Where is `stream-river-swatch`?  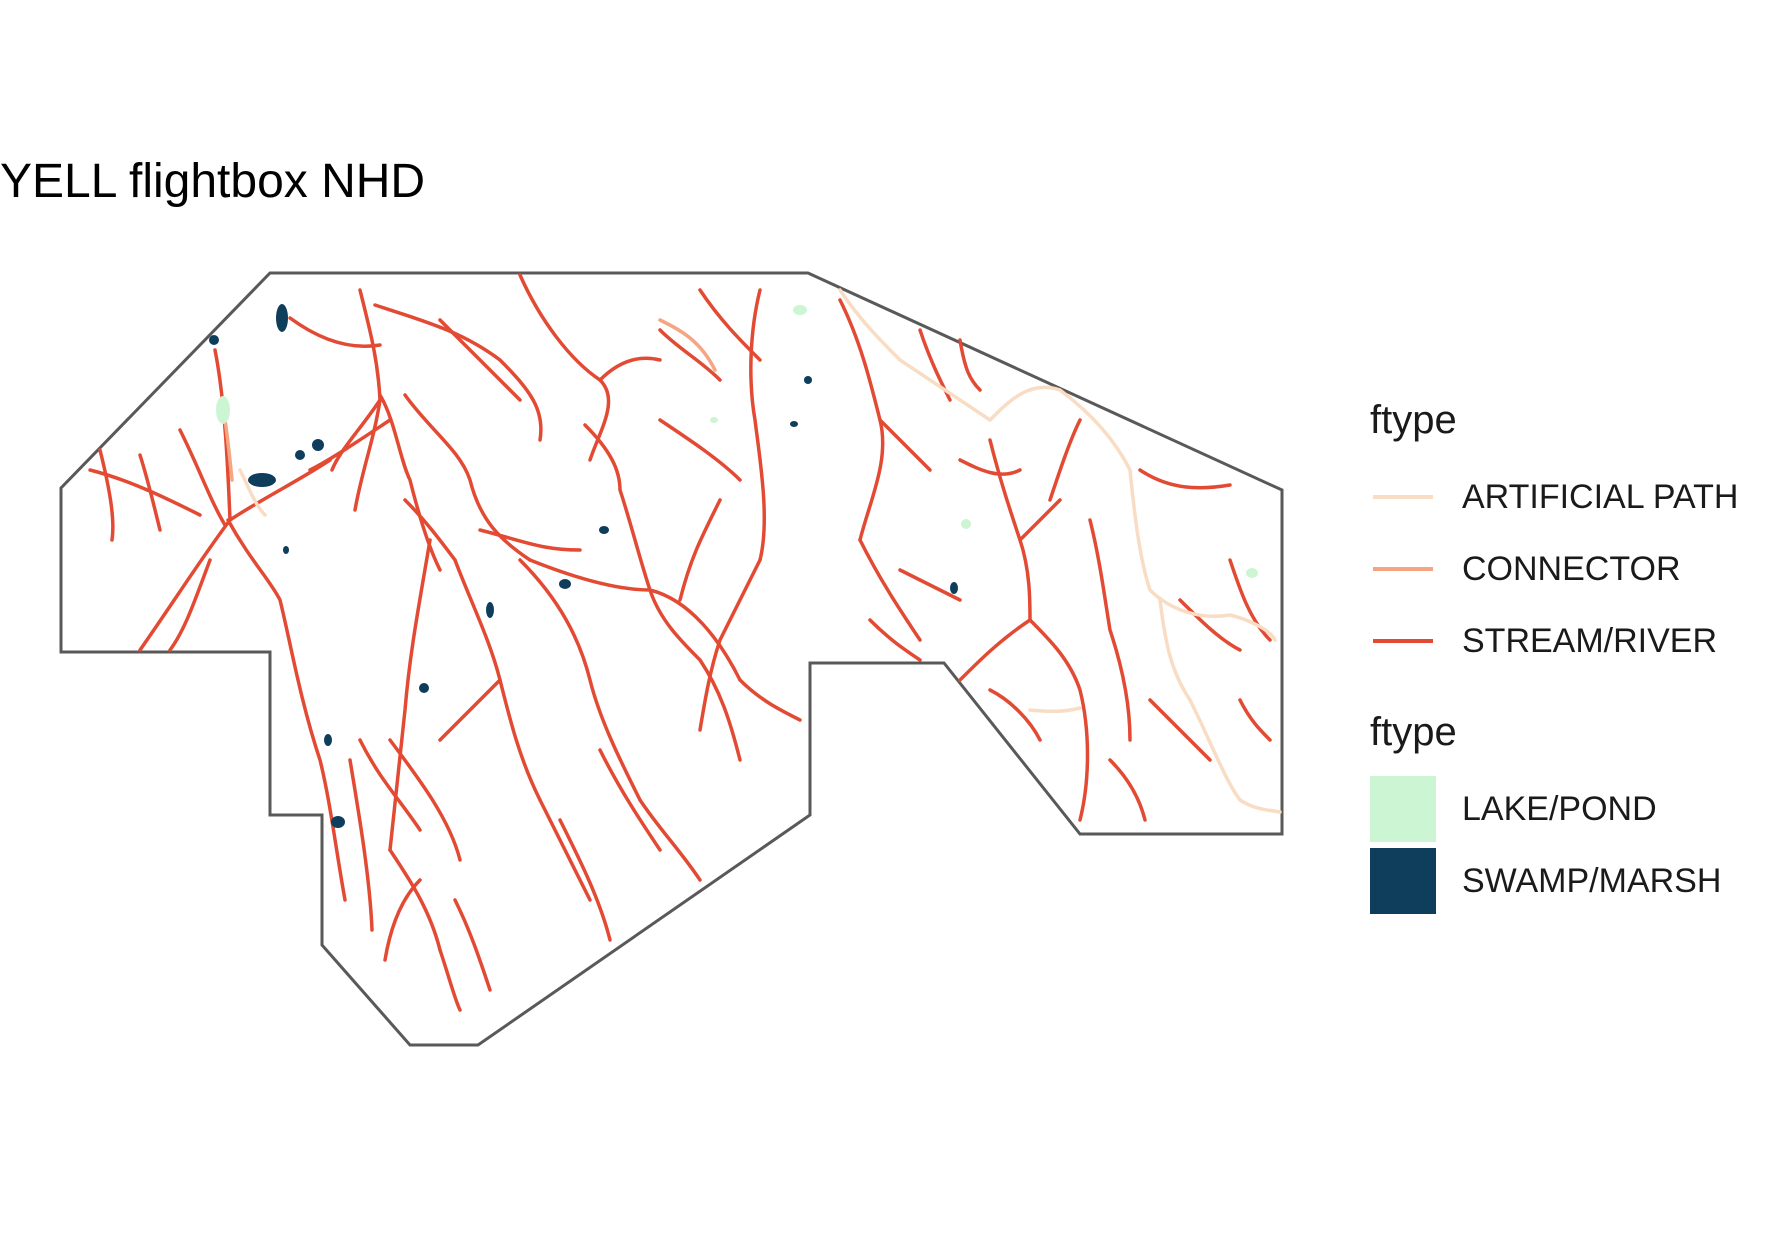 stream-river-swatch is located at coordinates (1403, 641).